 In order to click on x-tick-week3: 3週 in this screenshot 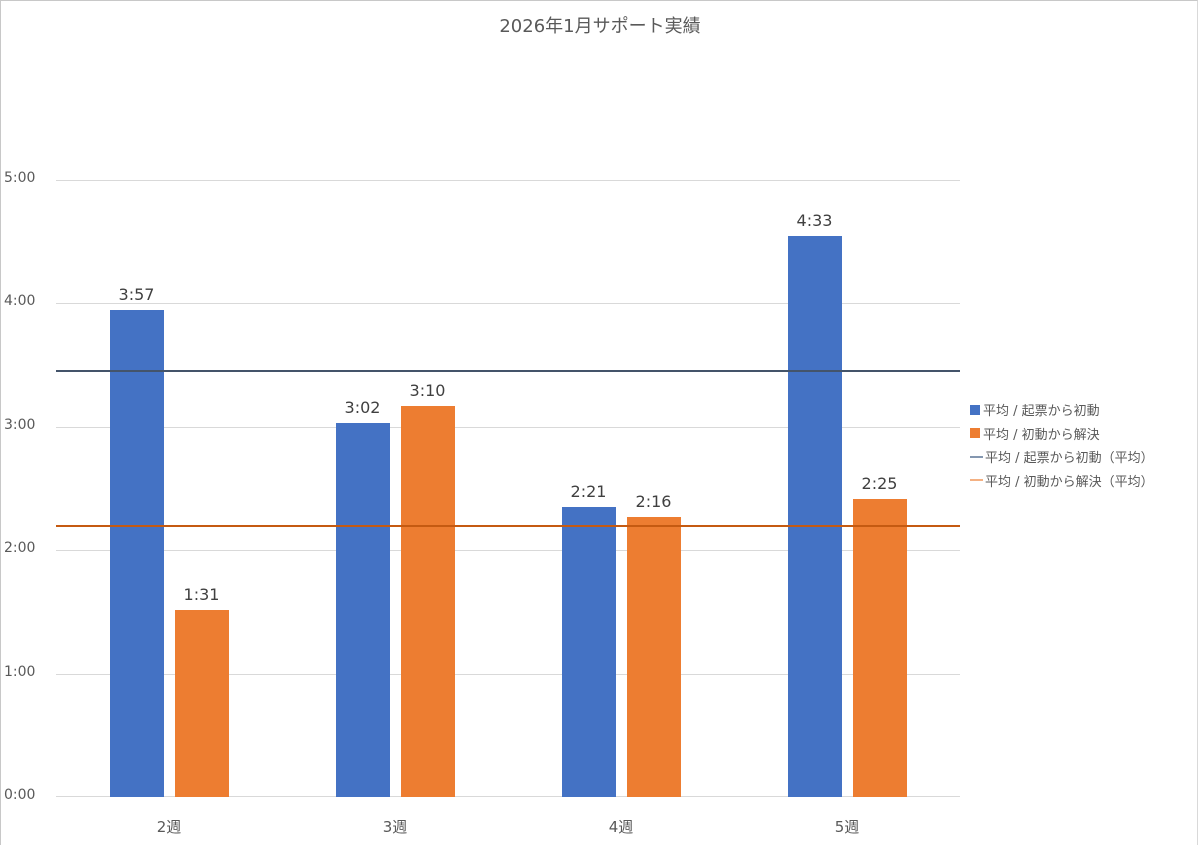, I will do `click(395, 827)`.